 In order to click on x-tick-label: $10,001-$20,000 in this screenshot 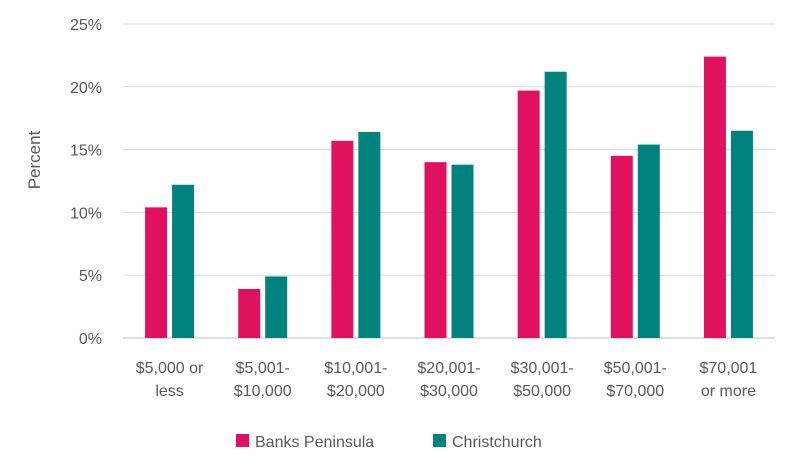, I will do `click(355, 380)`.